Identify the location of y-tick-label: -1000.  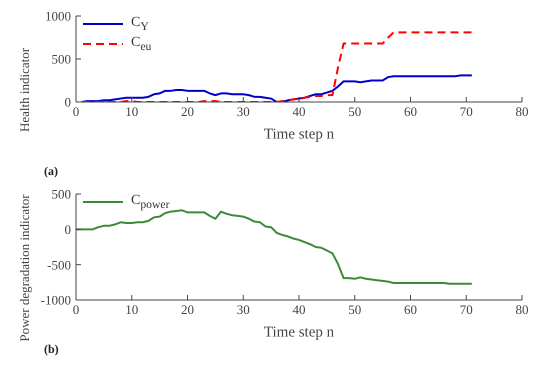
(55, 300).